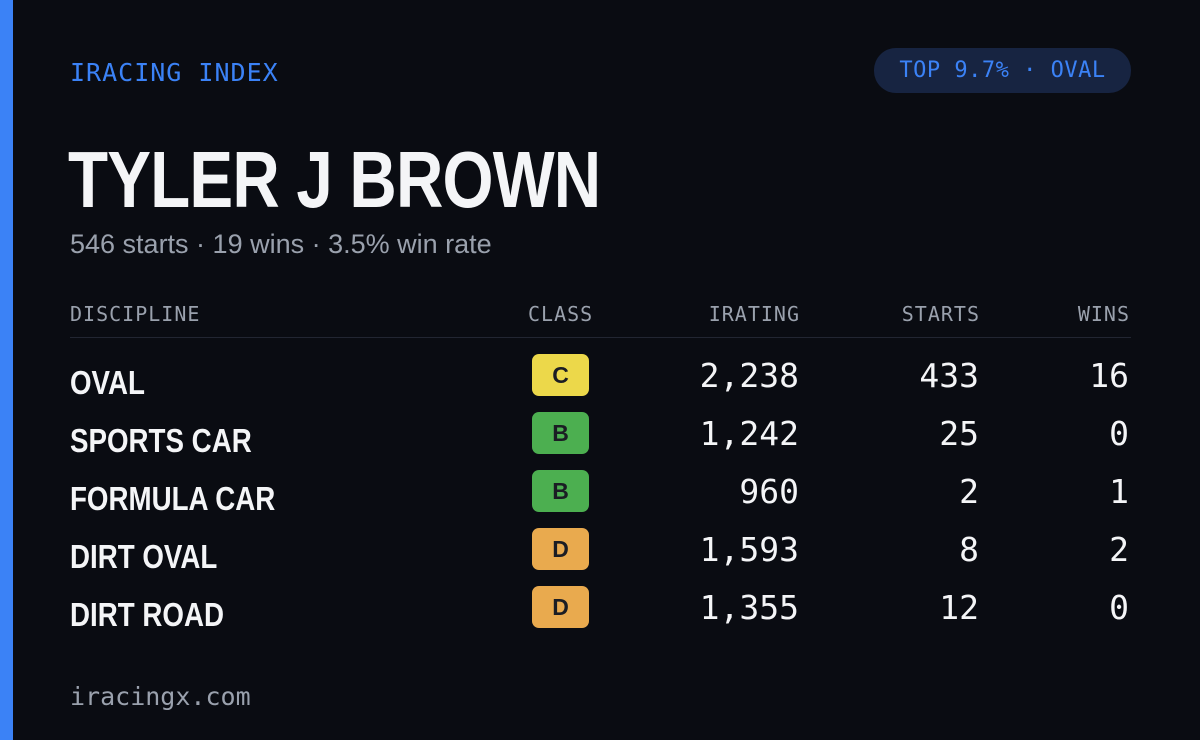  Describe the element at coordinates (969, 549) in the screenshot. I see `row-starts: 8` at that location.